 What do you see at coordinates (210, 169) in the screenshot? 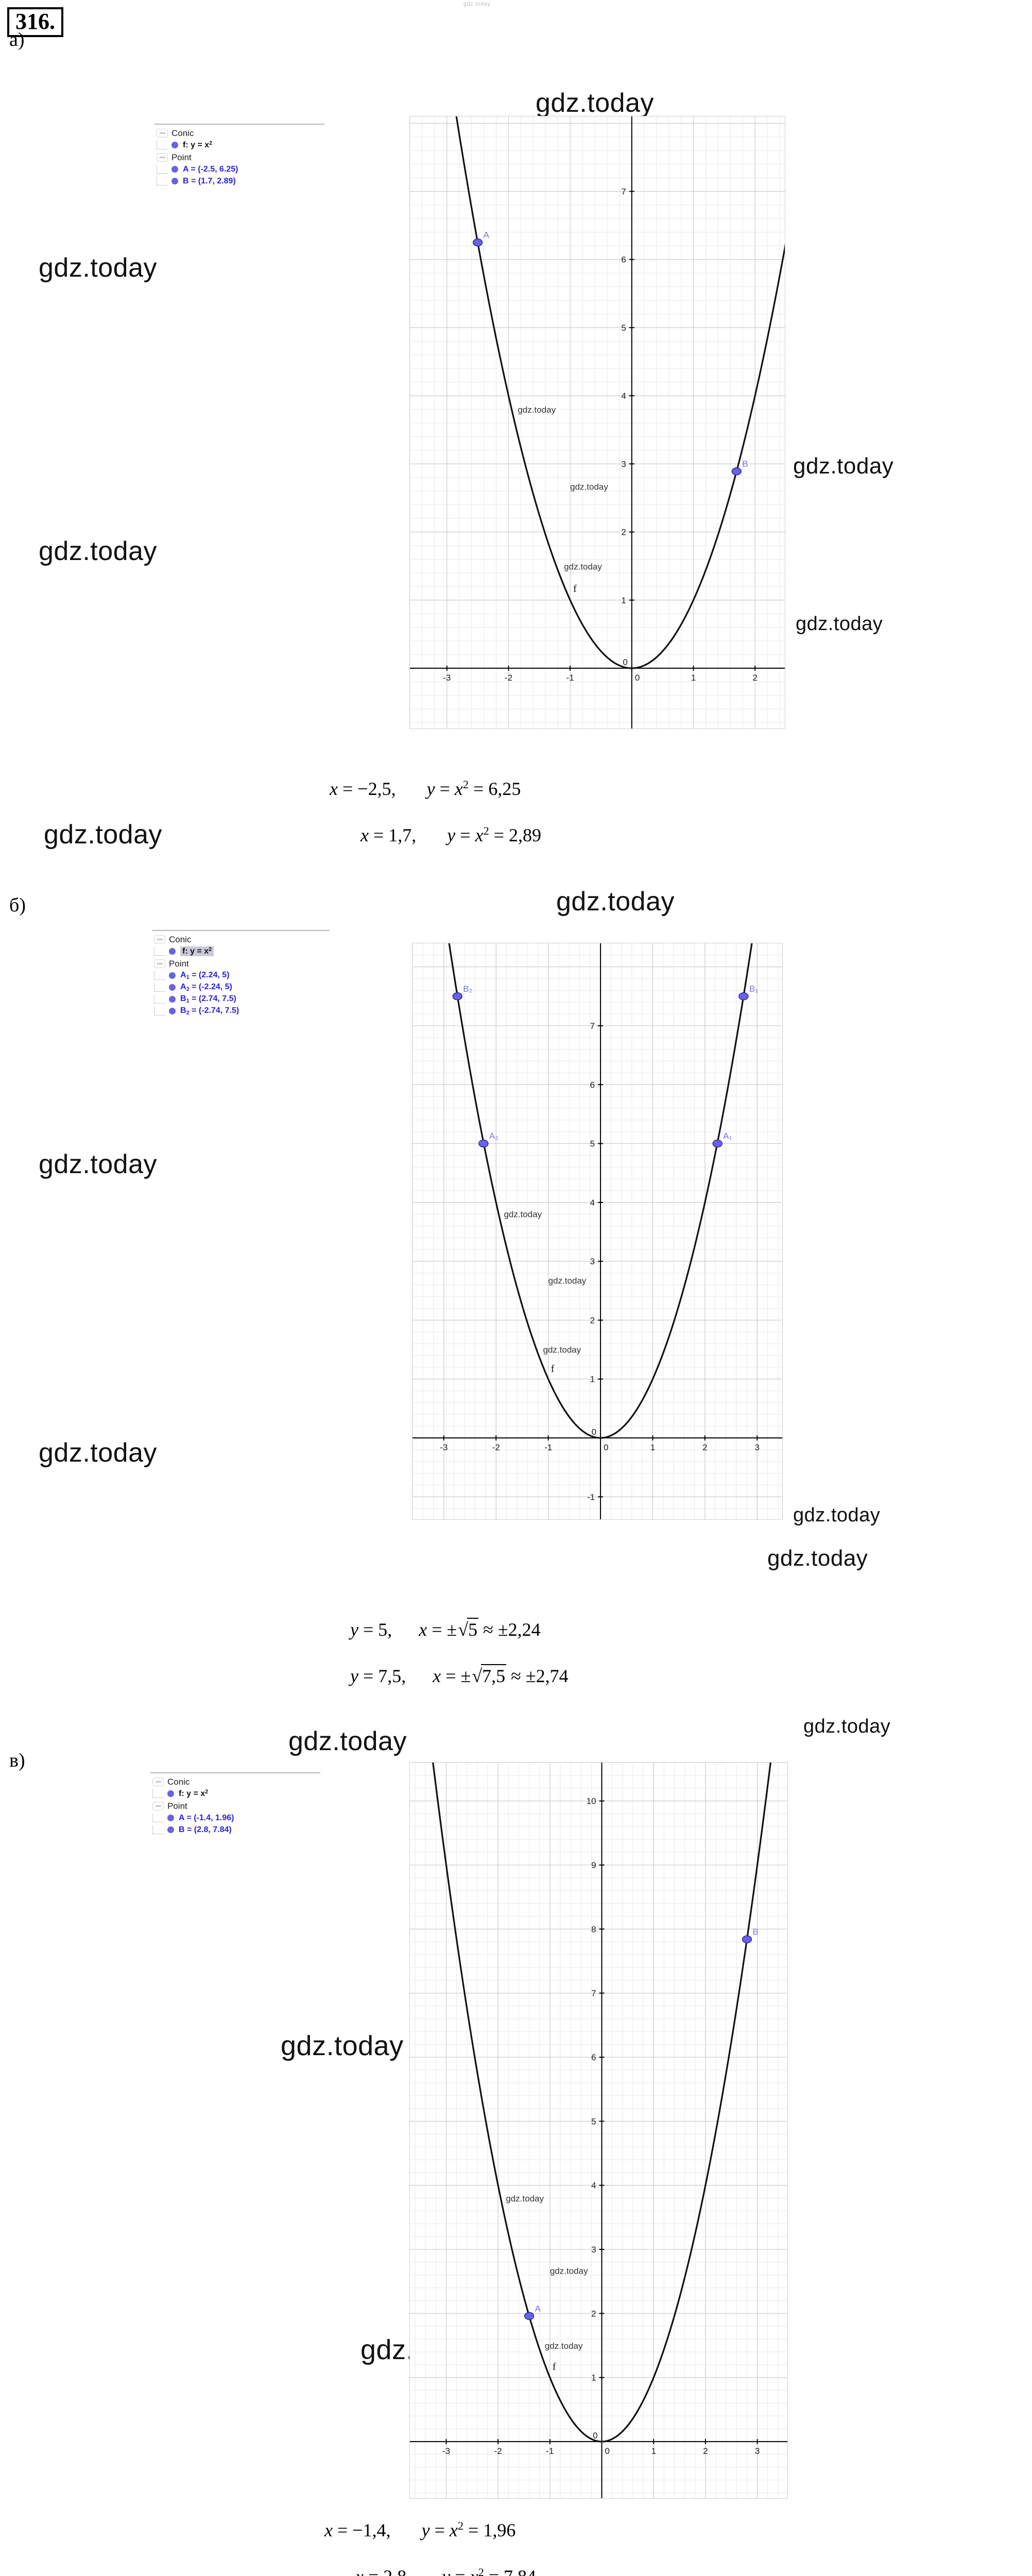
I see `algebra-item-label: A = (-2.5, 6.25)` at bounding box center [210, 169].